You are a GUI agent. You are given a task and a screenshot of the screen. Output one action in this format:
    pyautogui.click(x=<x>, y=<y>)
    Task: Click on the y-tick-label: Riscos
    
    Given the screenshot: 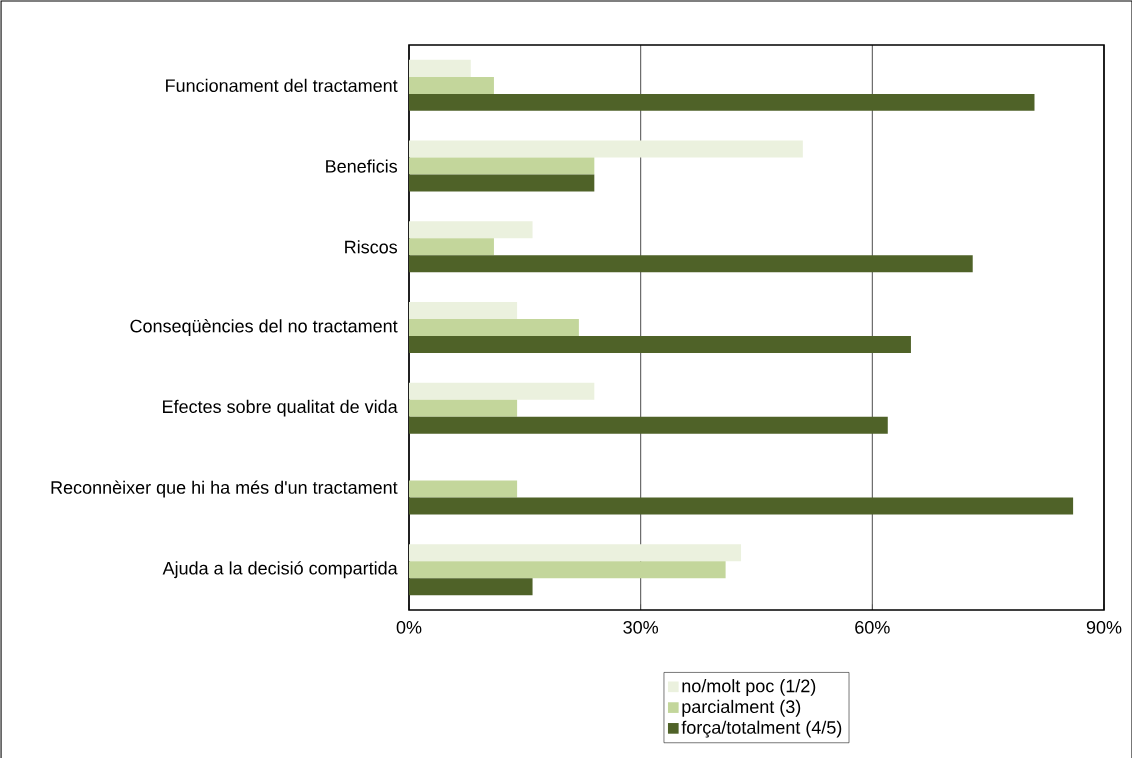 What is the action you would take?
    pyautogui.click(x=371, y=247)
    